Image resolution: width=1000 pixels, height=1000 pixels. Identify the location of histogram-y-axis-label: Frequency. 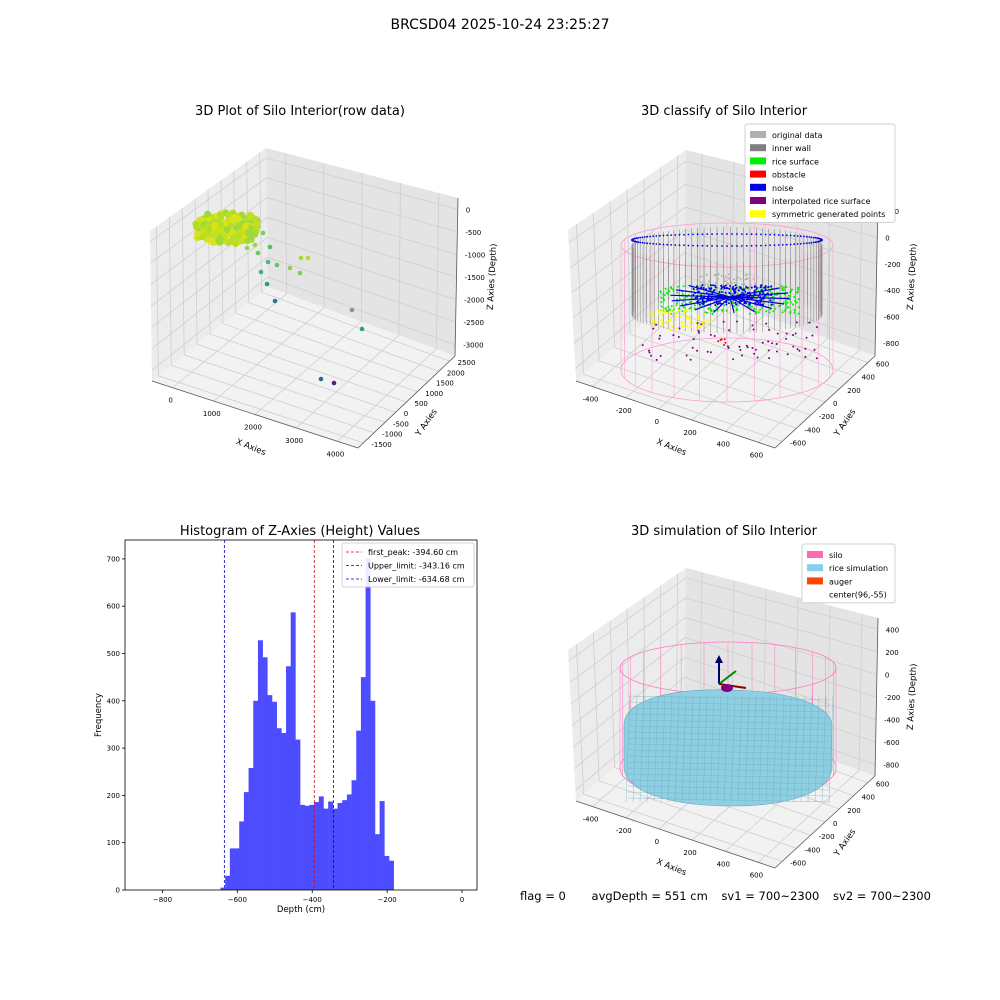
(99, 715).